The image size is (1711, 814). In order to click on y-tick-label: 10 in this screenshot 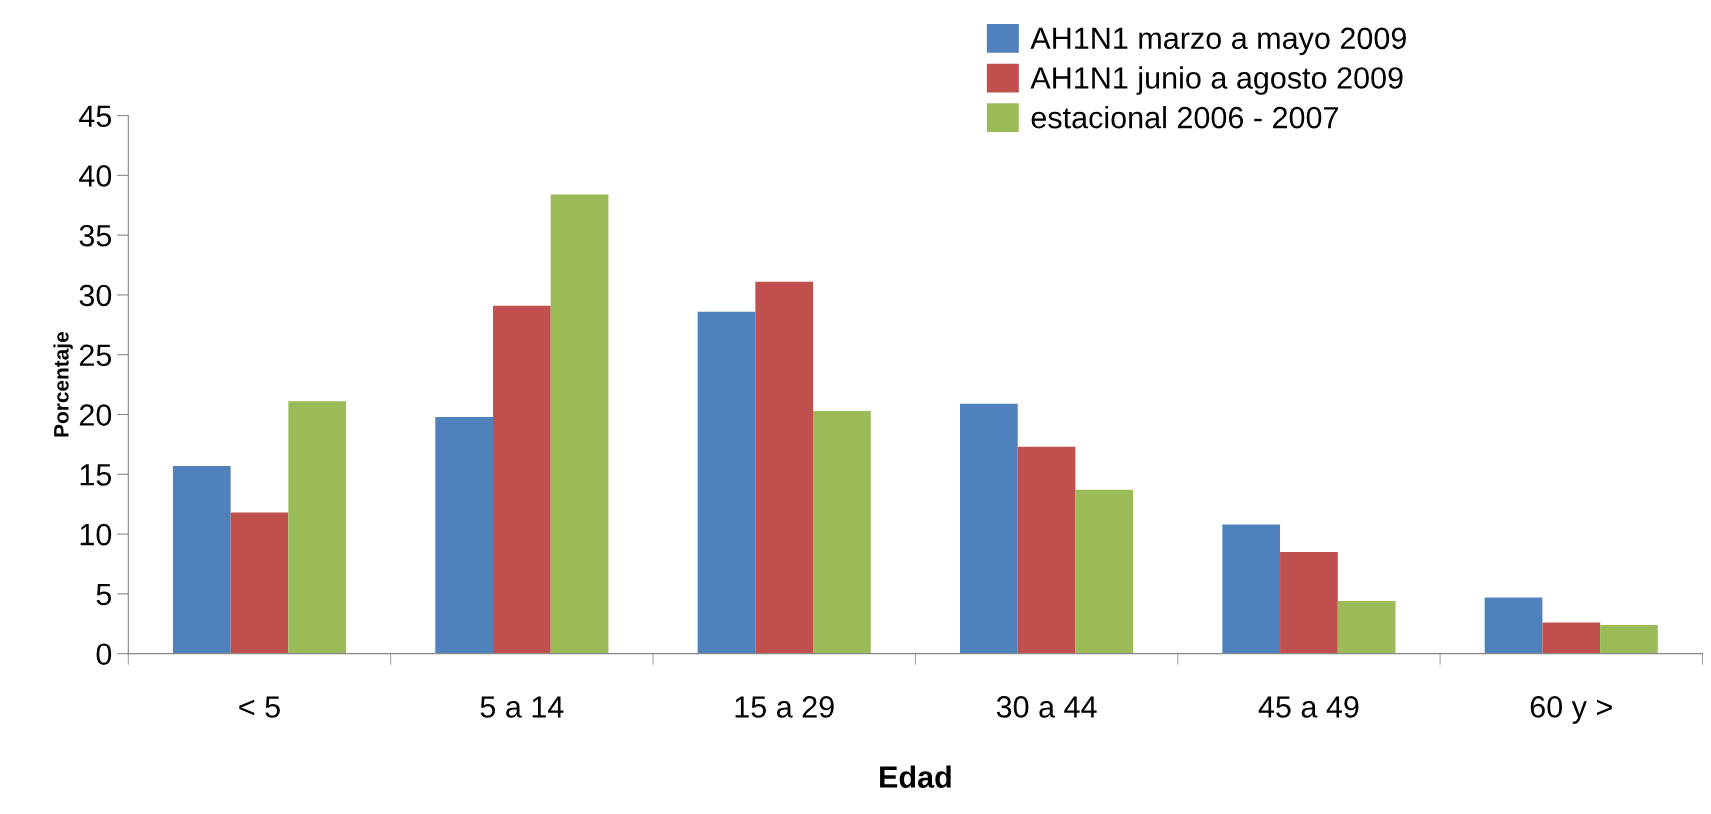, I will do `click(96, 534)`.